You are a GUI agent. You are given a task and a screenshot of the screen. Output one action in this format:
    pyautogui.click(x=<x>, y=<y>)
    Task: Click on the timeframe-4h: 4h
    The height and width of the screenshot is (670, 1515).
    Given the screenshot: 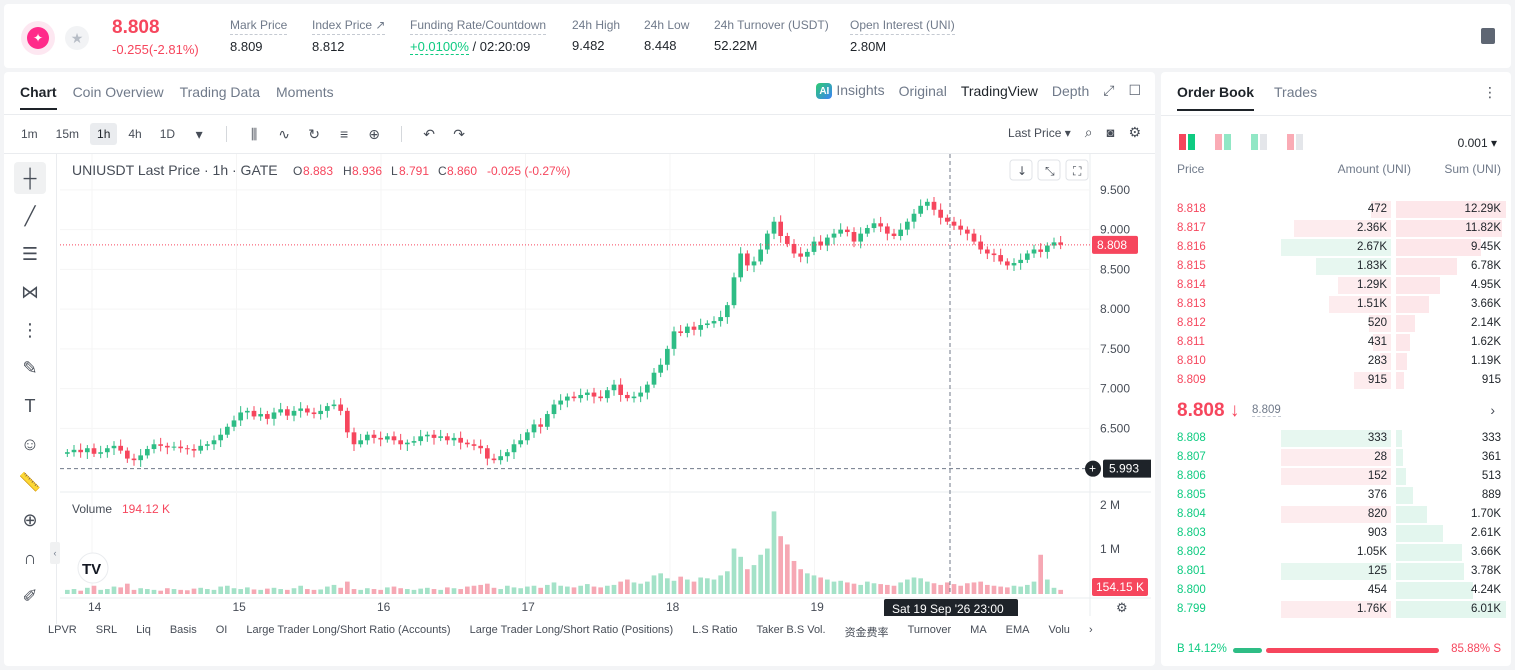 What is the action you would take?
    pyautogui.click(x=135, y=134)
    